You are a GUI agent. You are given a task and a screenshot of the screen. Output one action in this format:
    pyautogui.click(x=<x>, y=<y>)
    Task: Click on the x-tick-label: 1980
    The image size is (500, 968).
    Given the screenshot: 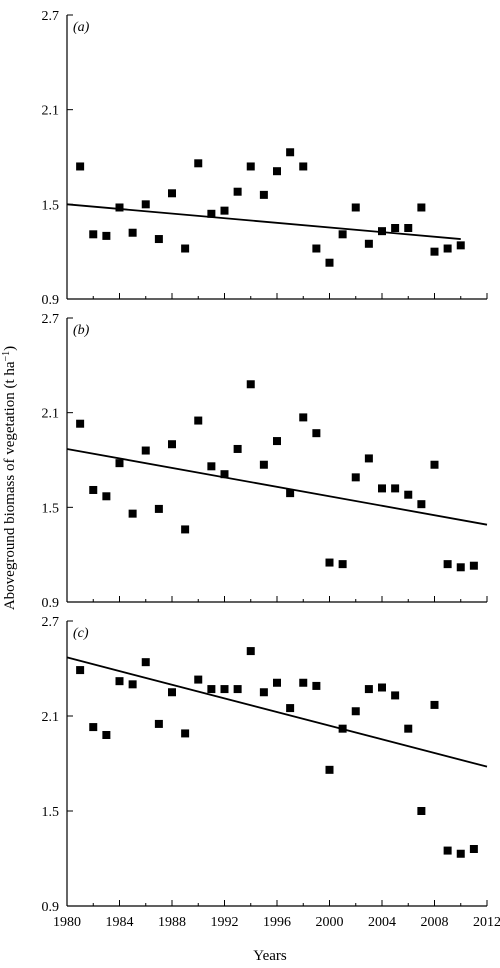 What is the action you would take?
    pyautogui.click(x=67, y=922)
    